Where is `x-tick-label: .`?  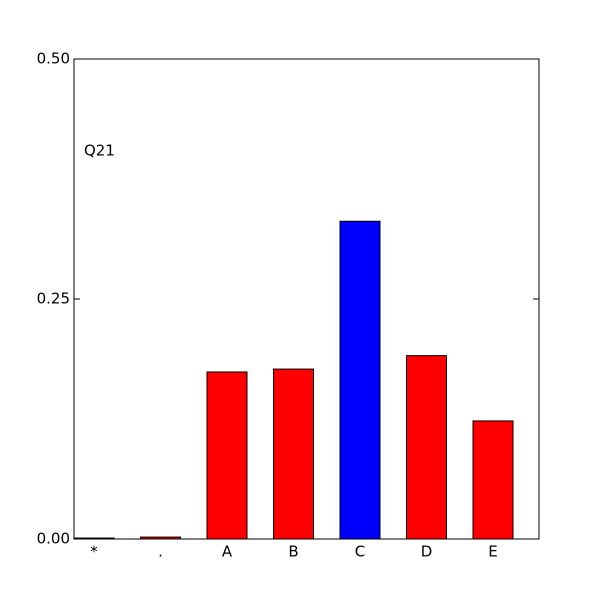
x-tick-label: . is located at coordinates (160, 552).